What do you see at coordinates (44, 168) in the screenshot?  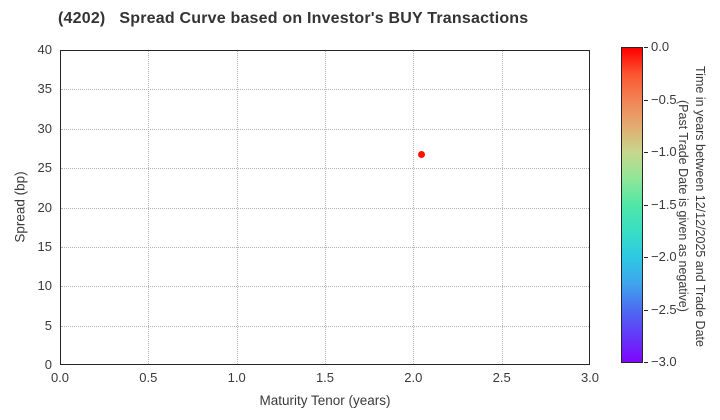 I see `y-tick-label: 25` at bounding box center [44, 168].